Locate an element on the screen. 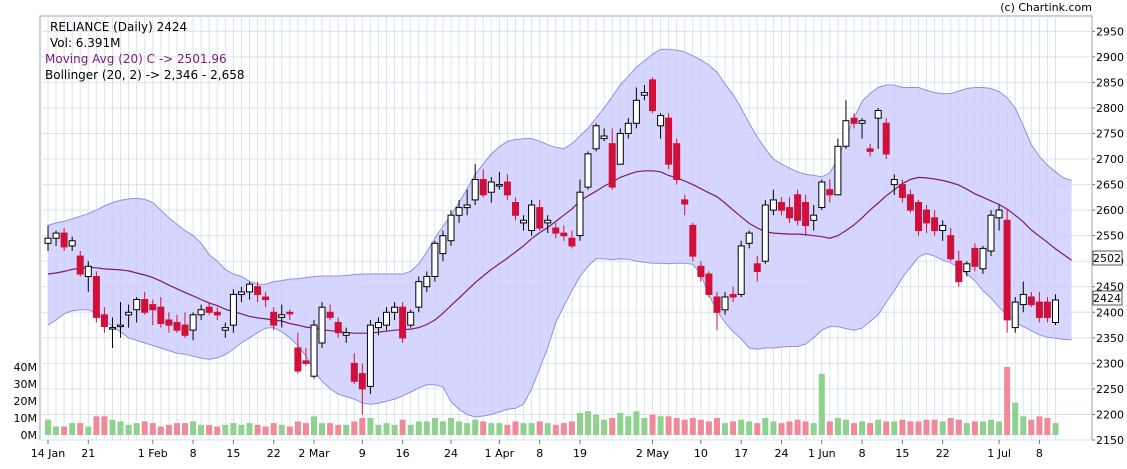 The height and width of the screenshot is (469, 1127). last-price-tag: 2424 is located at coordinates (1107, 298).